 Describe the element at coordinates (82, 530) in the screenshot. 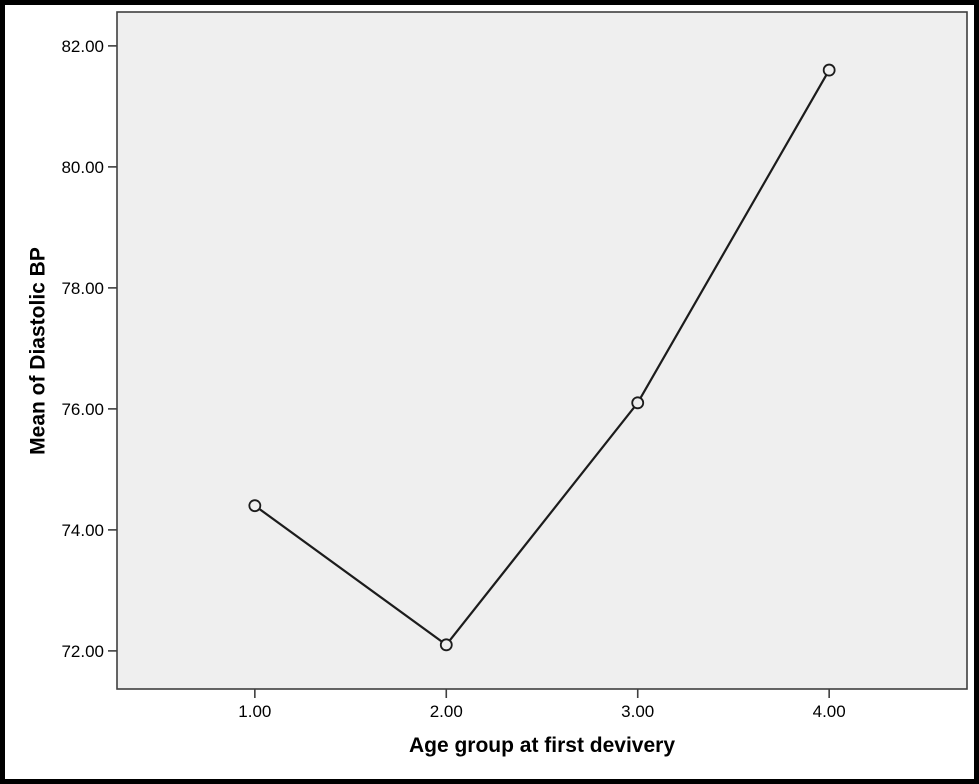

I see `y-axis-tick-label: 74.00` at that location.